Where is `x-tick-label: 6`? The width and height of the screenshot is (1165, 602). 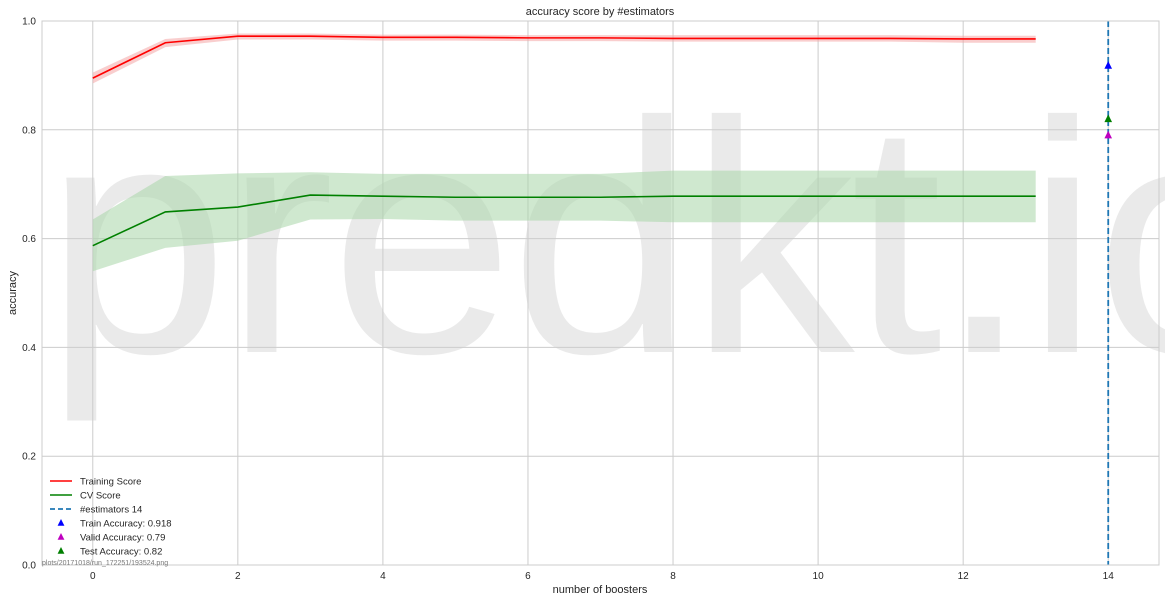
x-tick-label: 6 is located at coordinates (528, 576).